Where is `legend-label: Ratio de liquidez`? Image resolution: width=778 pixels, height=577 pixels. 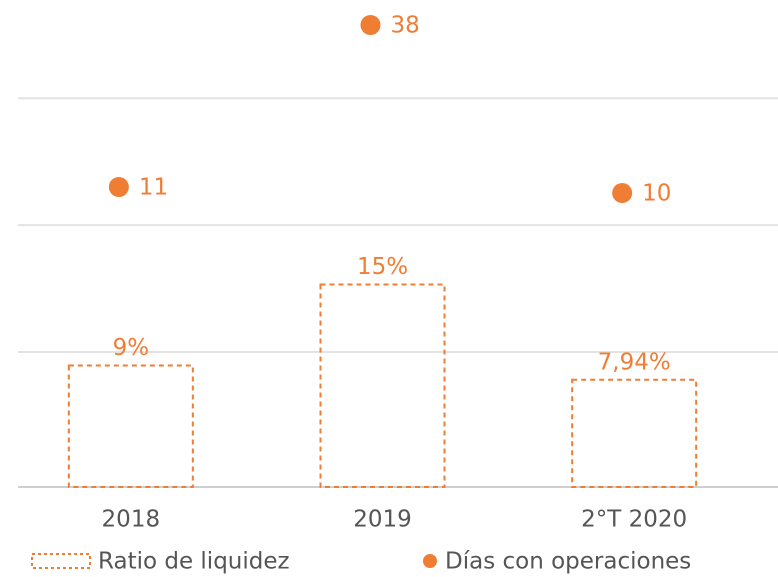
legend-label: Ratio de liquidez is located at coordinates (194, 562).